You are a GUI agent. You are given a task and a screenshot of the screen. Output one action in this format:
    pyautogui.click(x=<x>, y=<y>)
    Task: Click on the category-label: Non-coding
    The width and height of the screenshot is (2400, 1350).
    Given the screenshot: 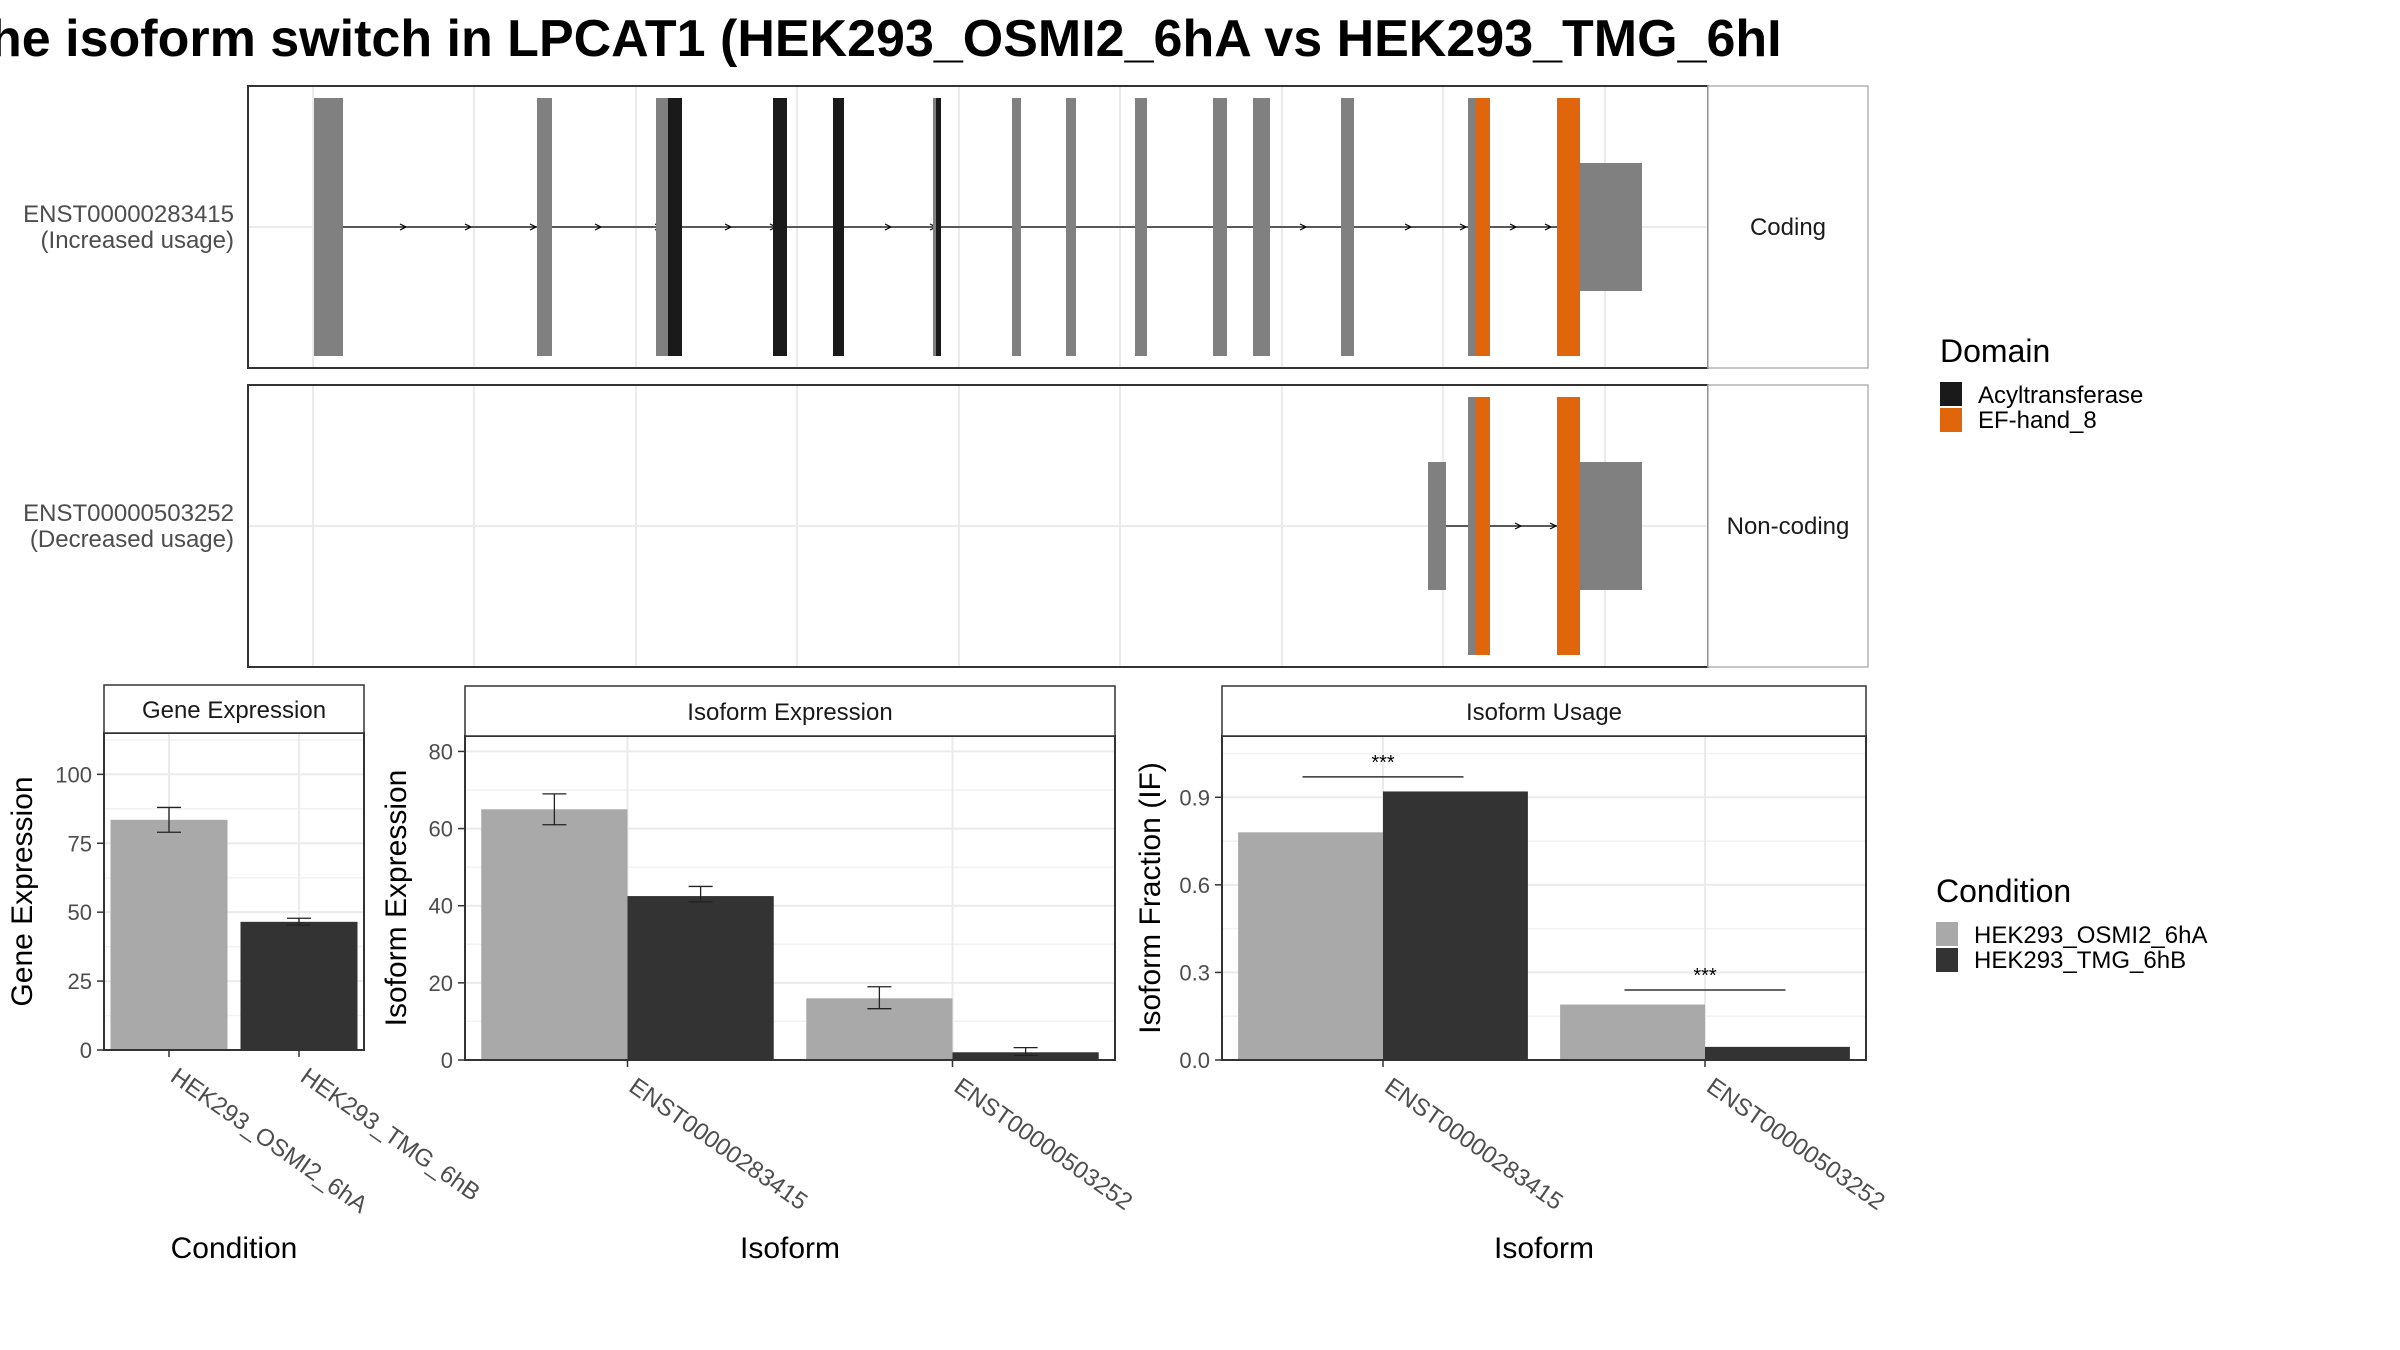 What is the action you would take?
    pyautogui.click(x=1788, y=526)
    